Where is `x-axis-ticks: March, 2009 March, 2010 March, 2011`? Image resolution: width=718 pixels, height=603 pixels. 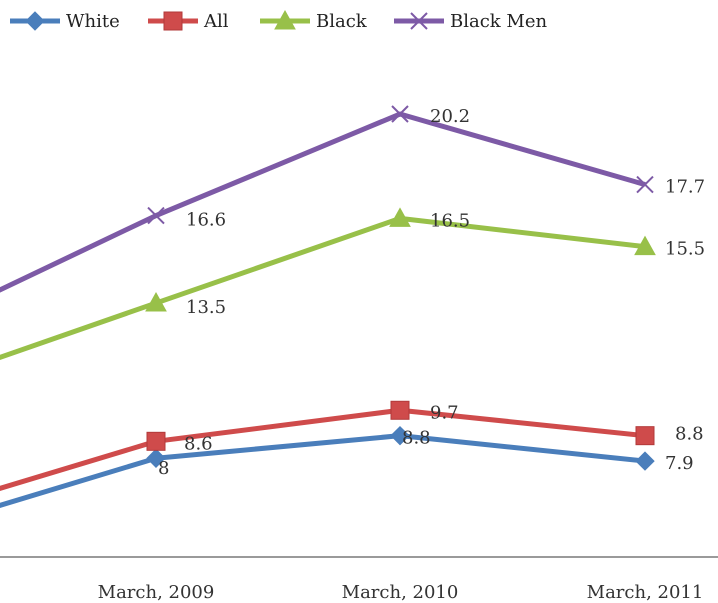
x-axis-ticks: March, 2009 March, 2010 March, 2011 is located at coordinates (401, 592).